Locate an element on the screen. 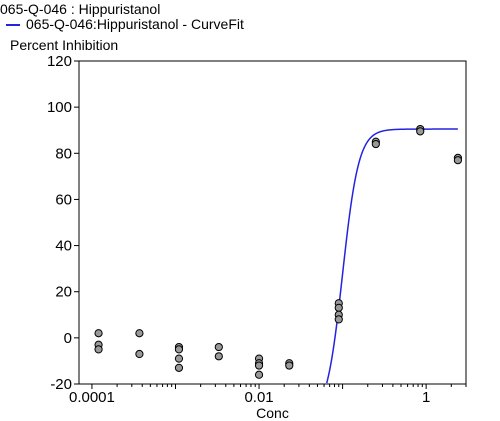  y-tick-label: 120 is located at coordinates (59, 61).